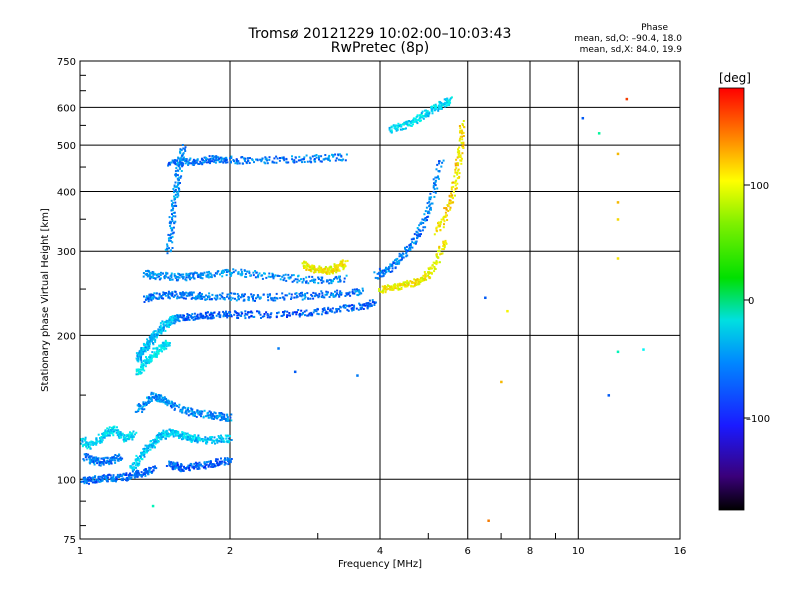 The height and width of the screenshot is (600, 800). I want to click on colorbar-unit: [deg], so click(735, 78).